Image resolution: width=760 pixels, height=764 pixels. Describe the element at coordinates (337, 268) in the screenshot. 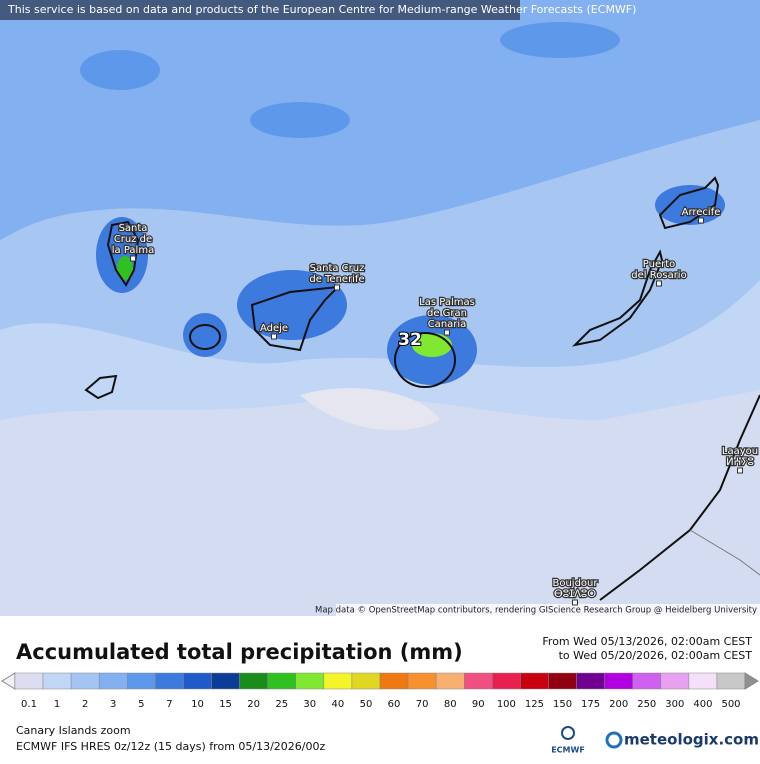

I see `place-label: Santa Cruz` at that location.